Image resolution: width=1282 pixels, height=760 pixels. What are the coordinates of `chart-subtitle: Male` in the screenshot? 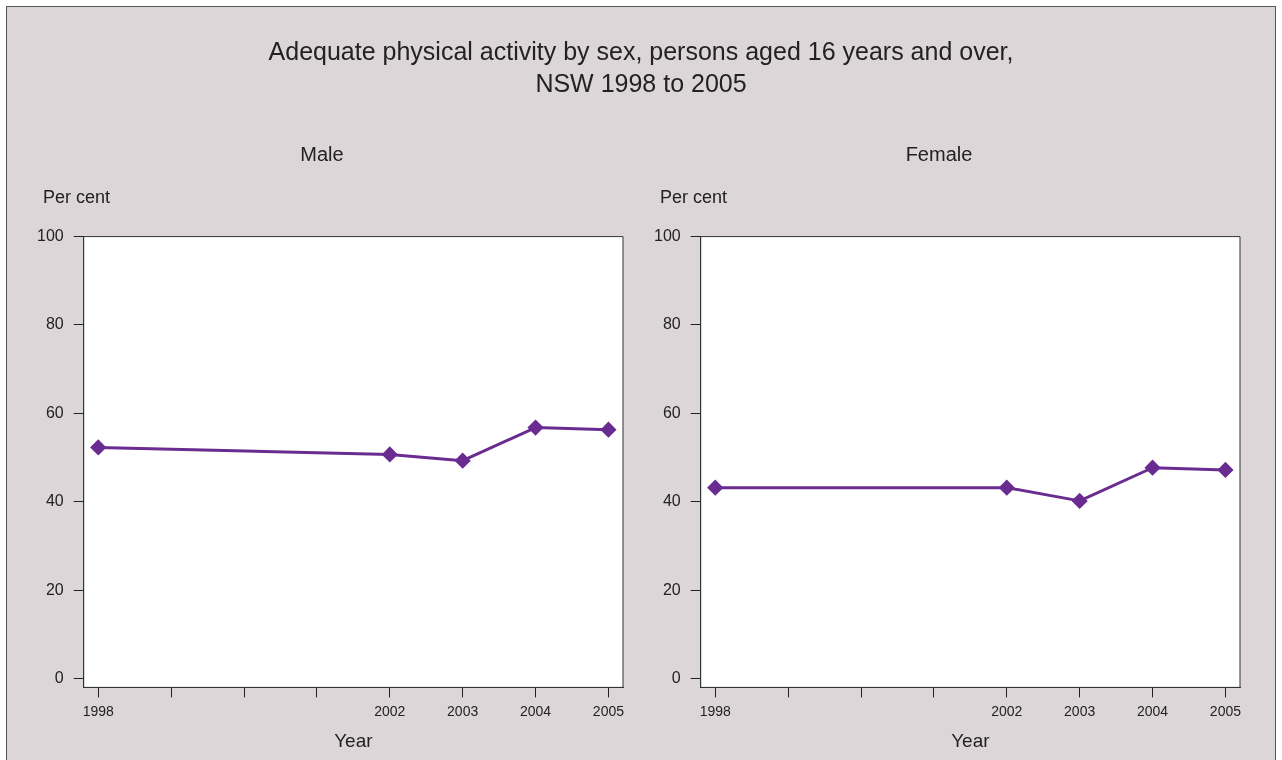 It's located at (322, 154).